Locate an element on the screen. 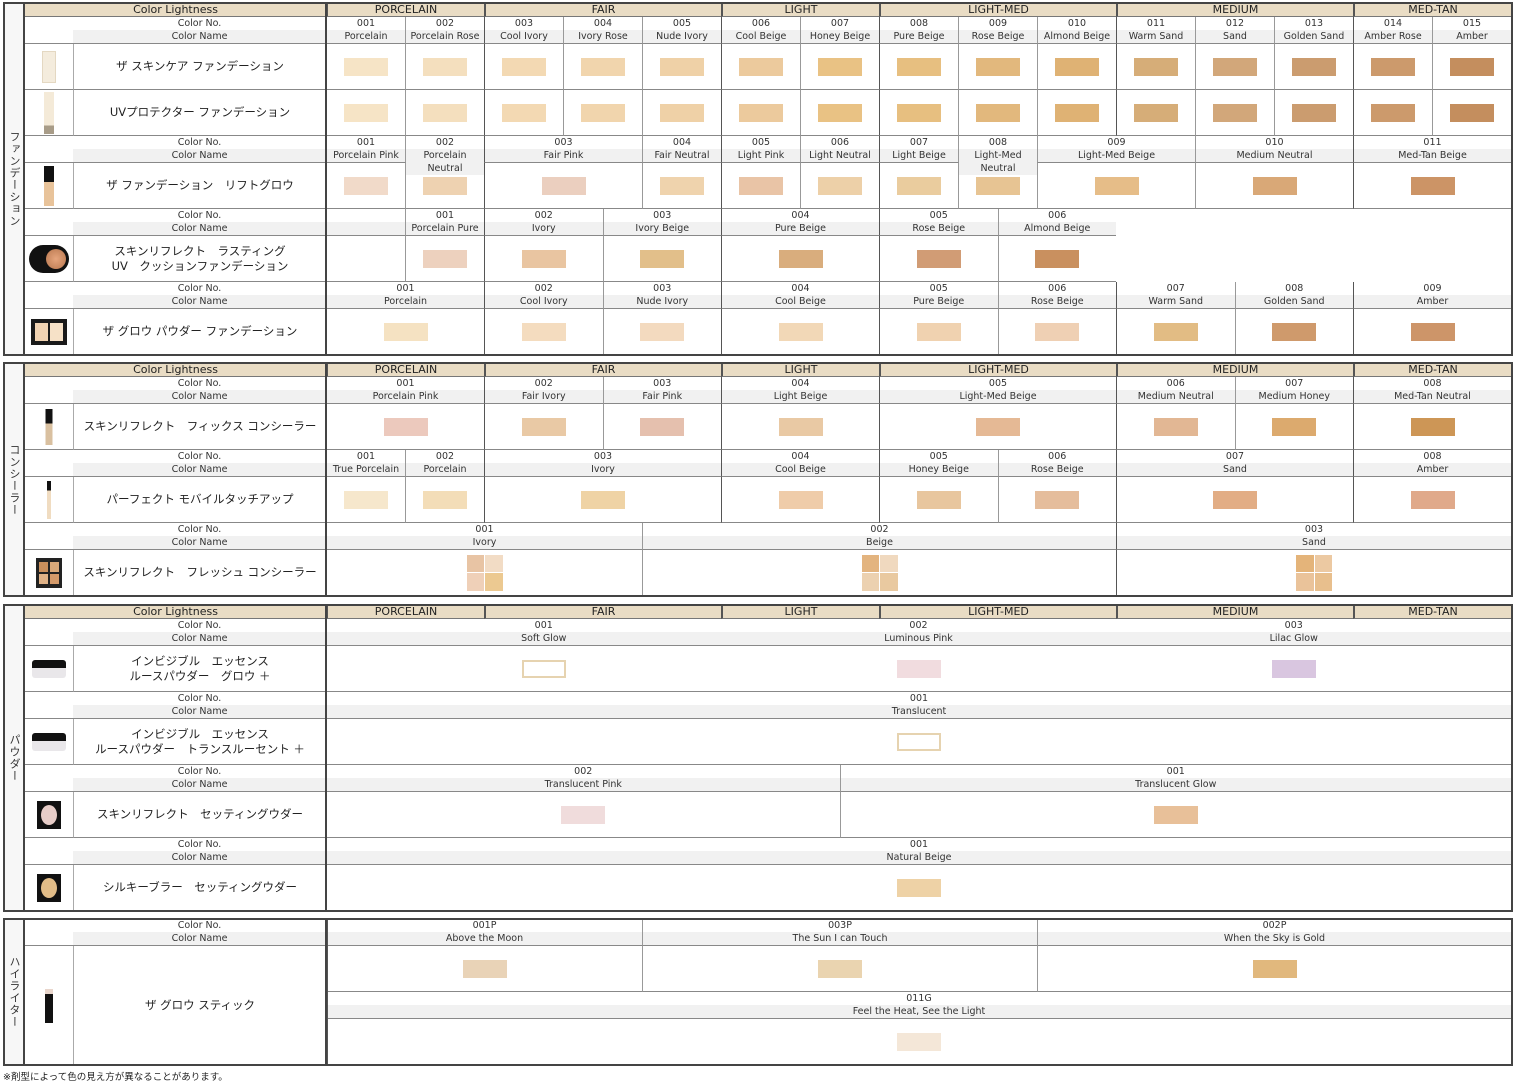  product-name: スキンリフレクト セッティングウダー is located at coordinates (199, 815).